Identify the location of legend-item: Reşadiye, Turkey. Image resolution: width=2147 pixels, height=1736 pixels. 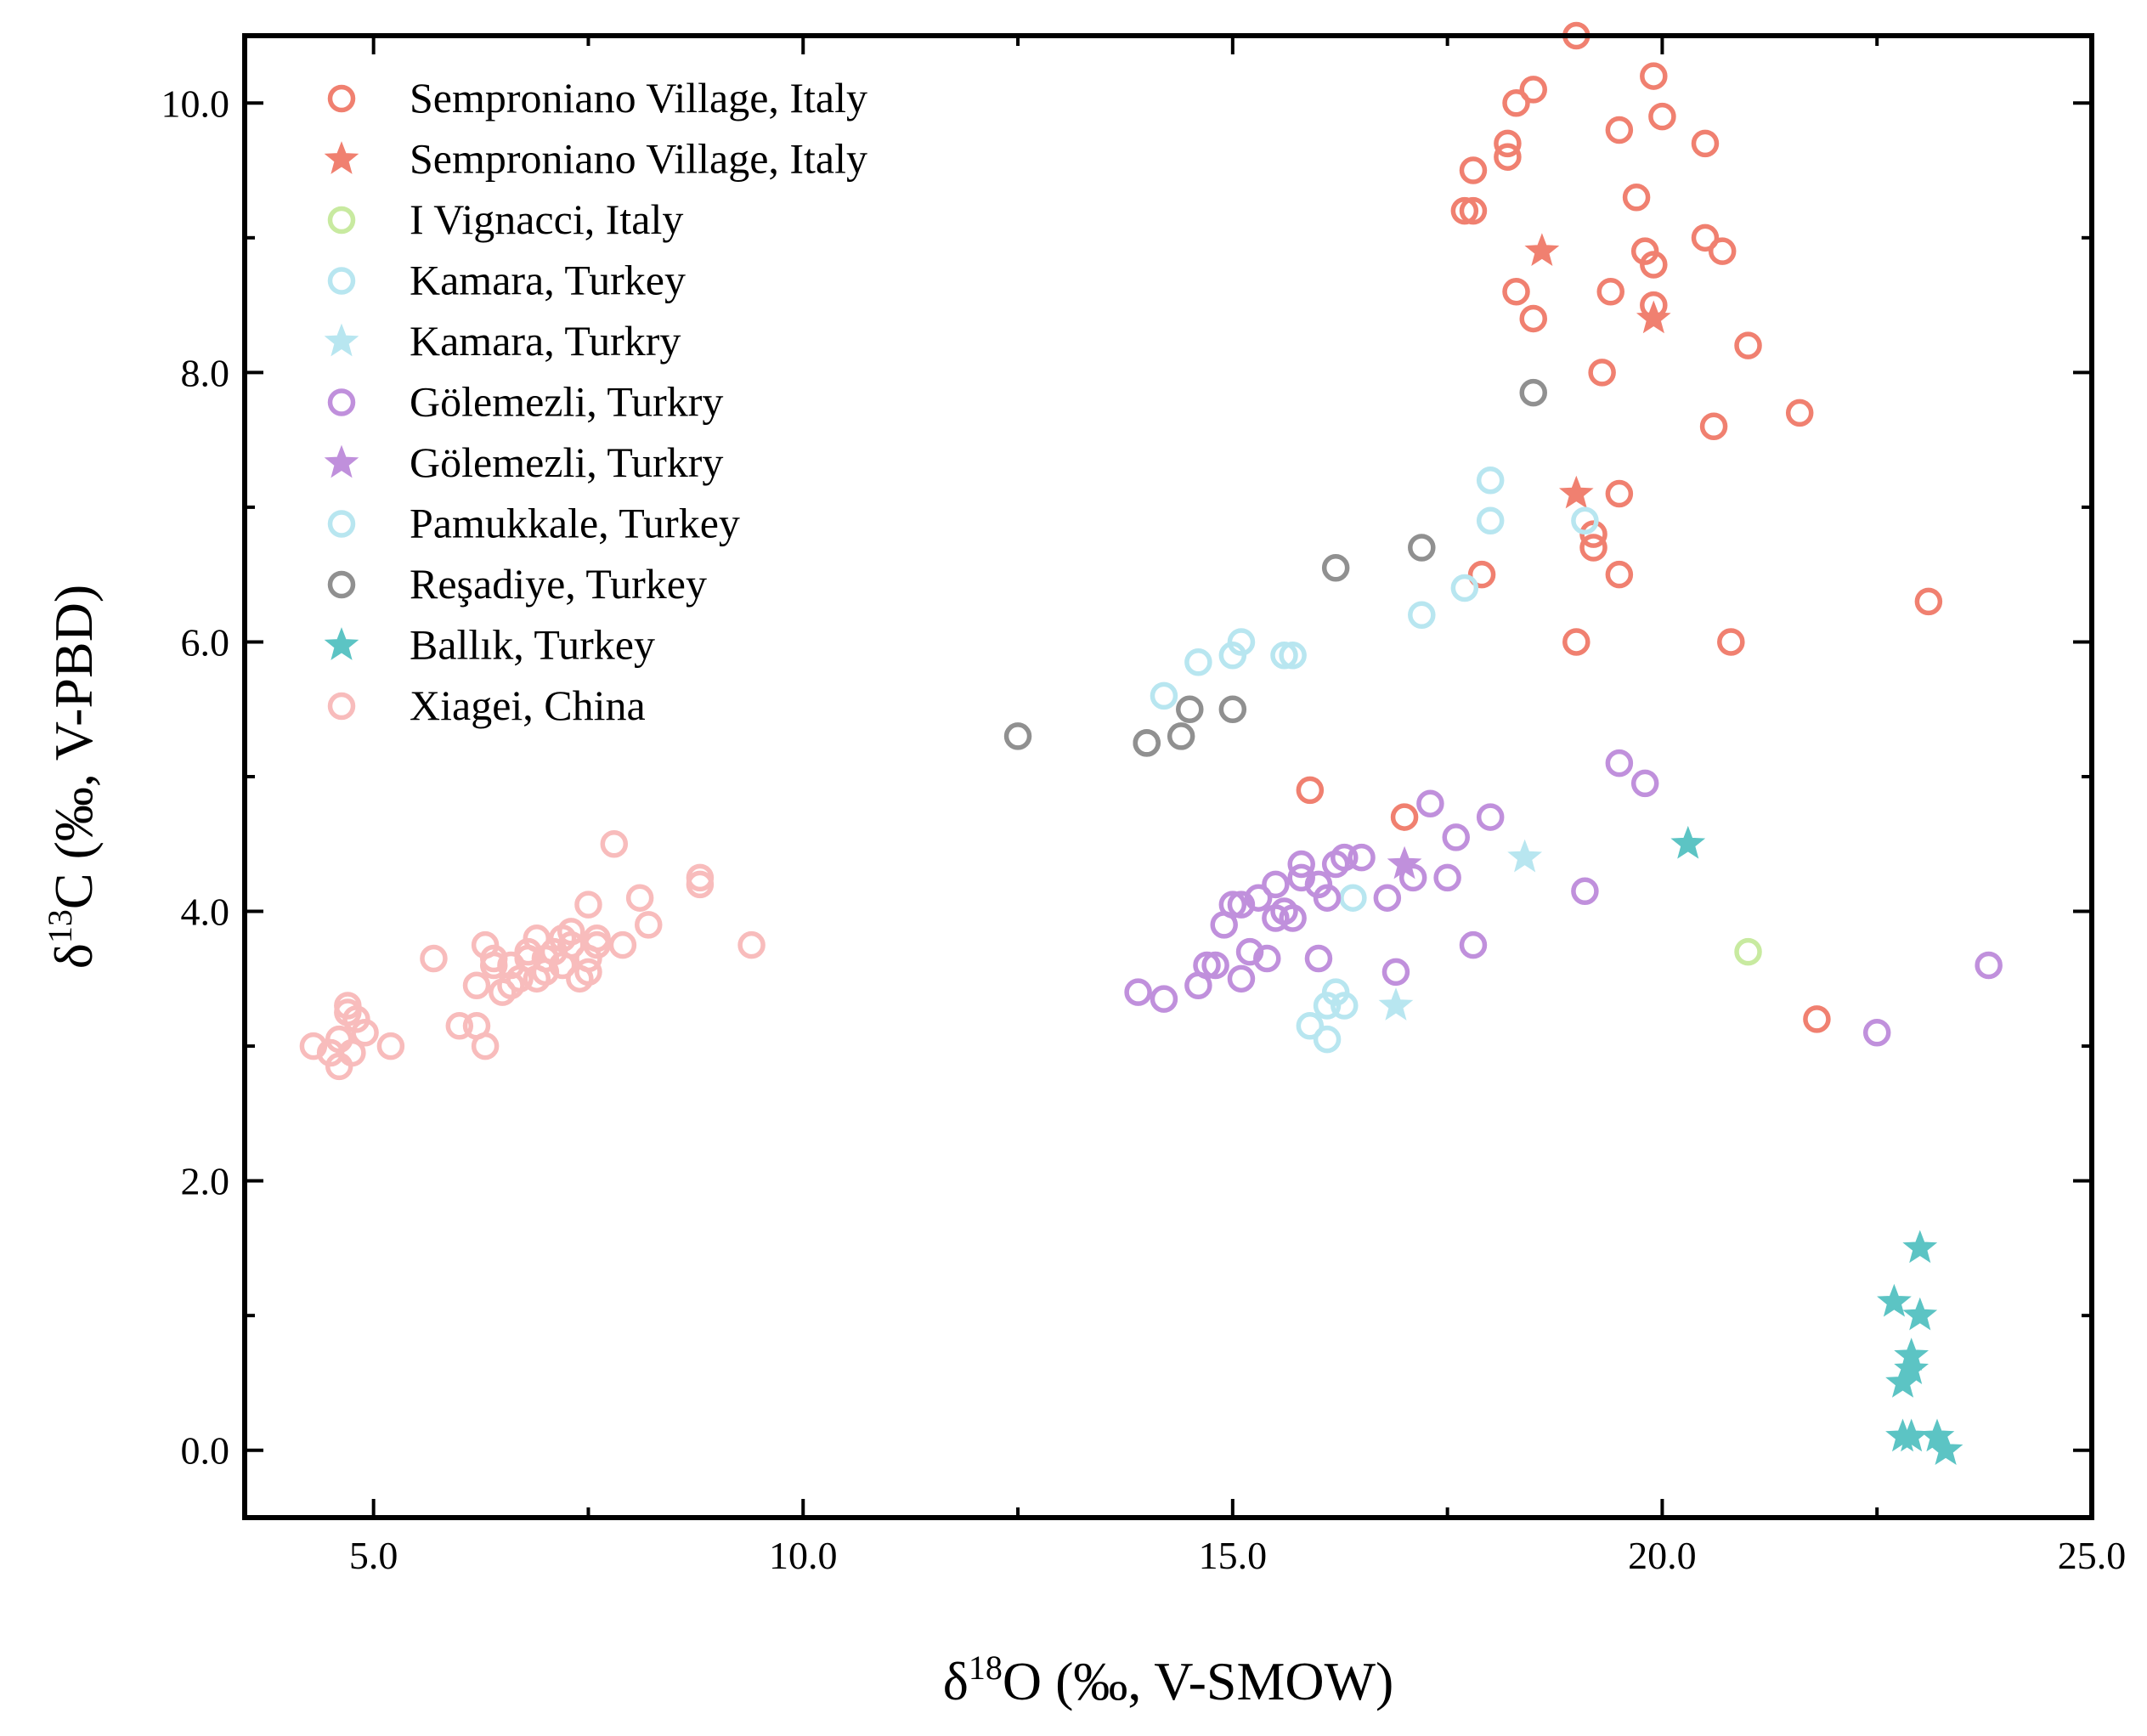
(517, 584).